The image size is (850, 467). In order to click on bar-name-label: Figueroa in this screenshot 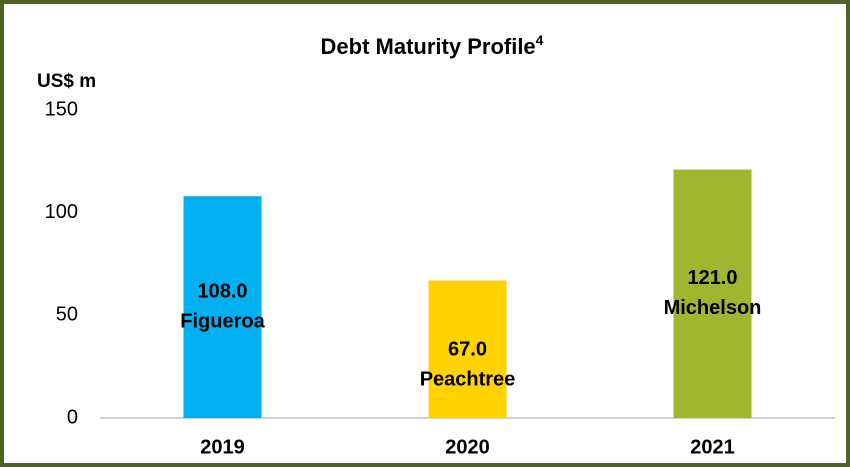, I will do `click(222, 321)`.